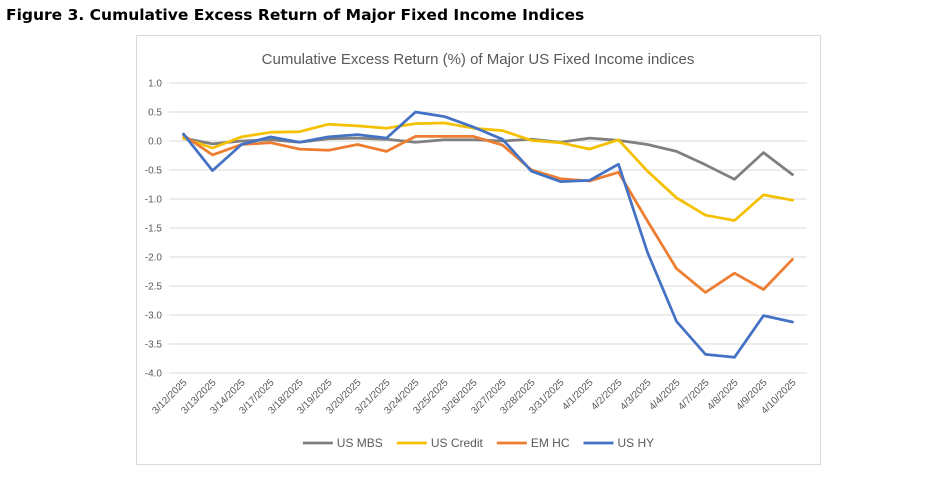 This screenshot has height=478, width=935. What do you see at coordinates (155, 142) in the screenshot?
I see `y-tick-label: 0.0` at bounding box center [155, 142].